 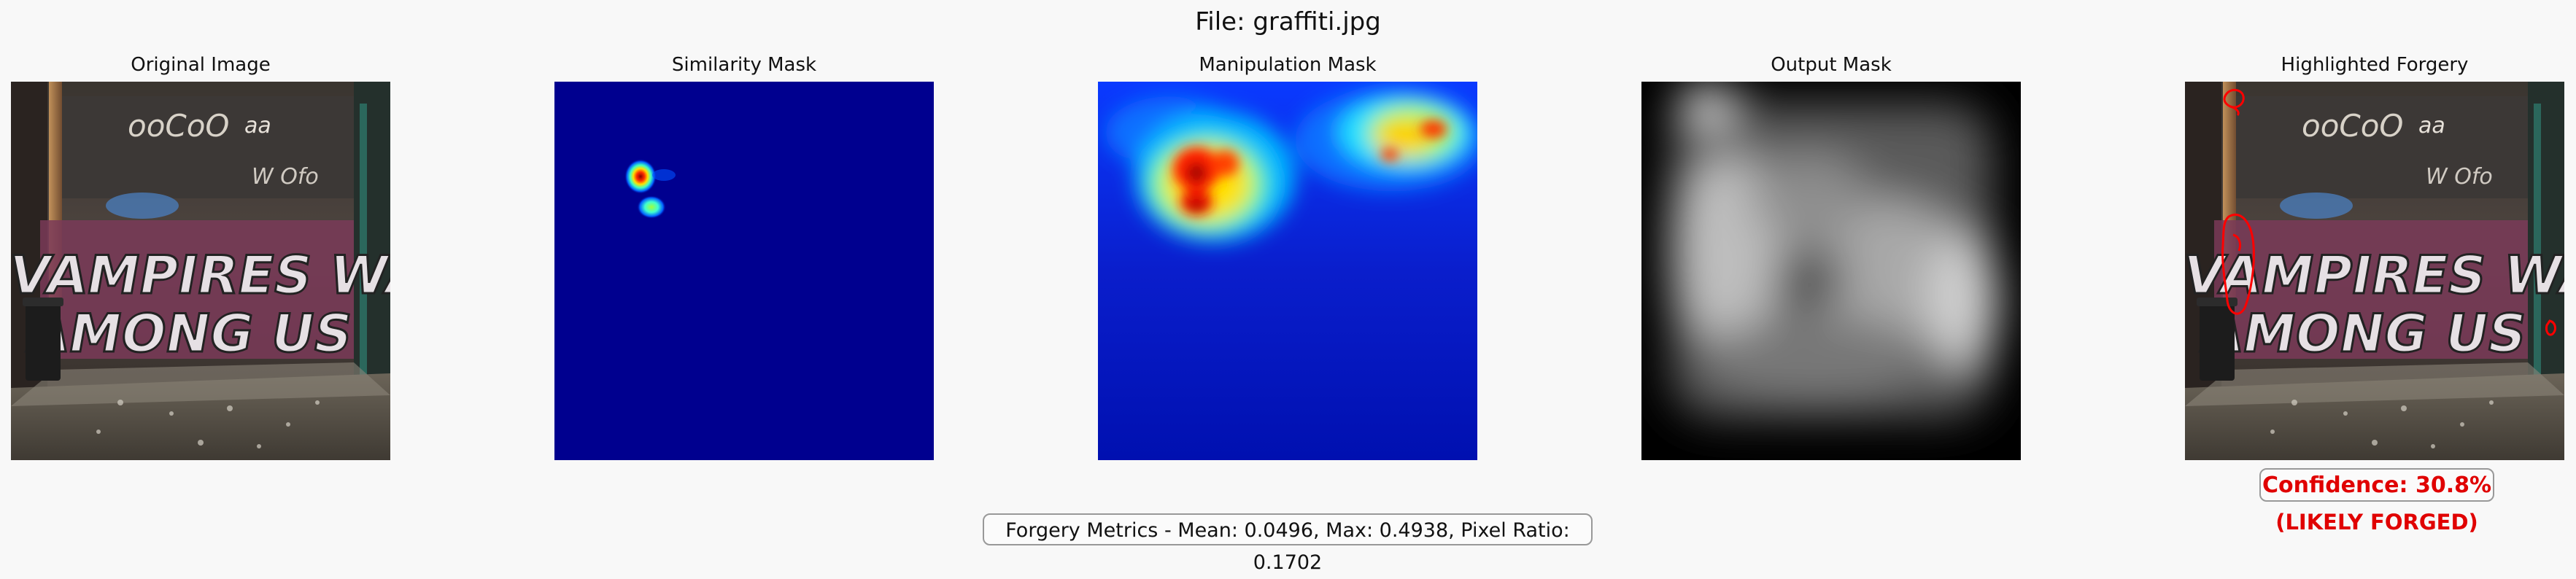 What do you see at coordinates (1287, 271) in the screenshot?
I see `manipulation-mask` at bounding box center [1287, 271].